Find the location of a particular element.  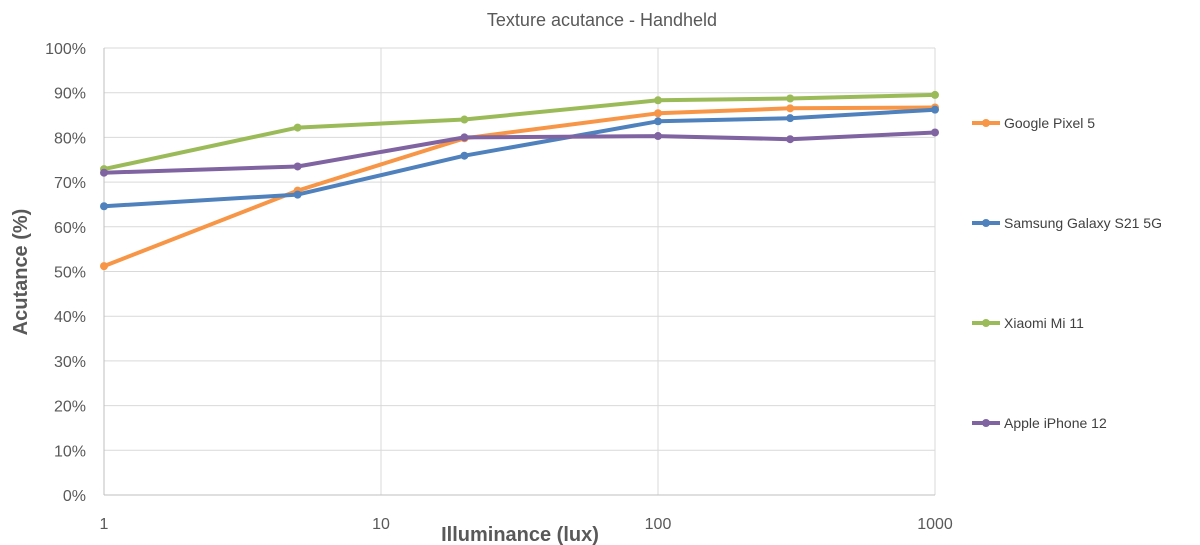

legend-label: Xiaomi Mi 11 is located at coordinates (1044, 323).